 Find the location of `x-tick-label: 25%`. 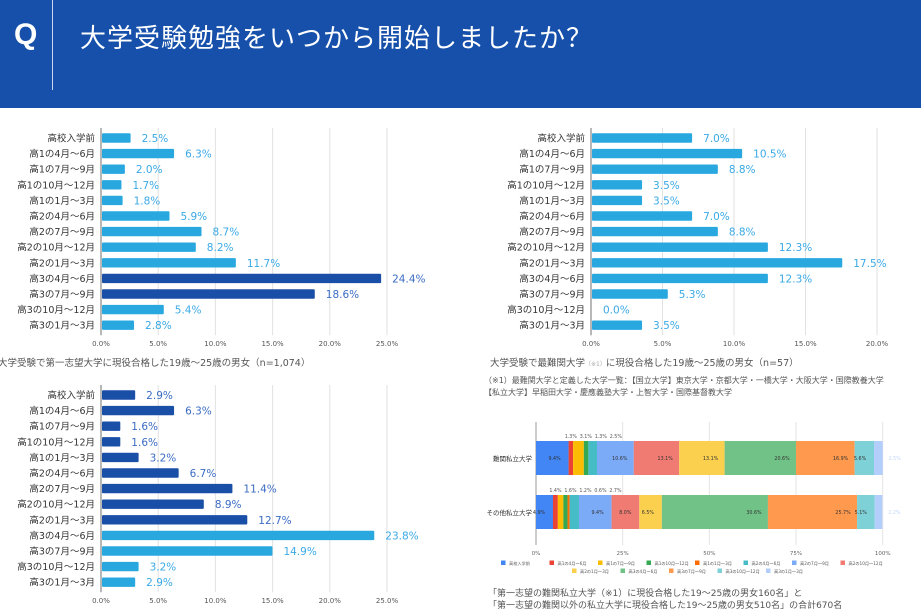

x-tick-label: 25% is located at coordinates (623, 554).